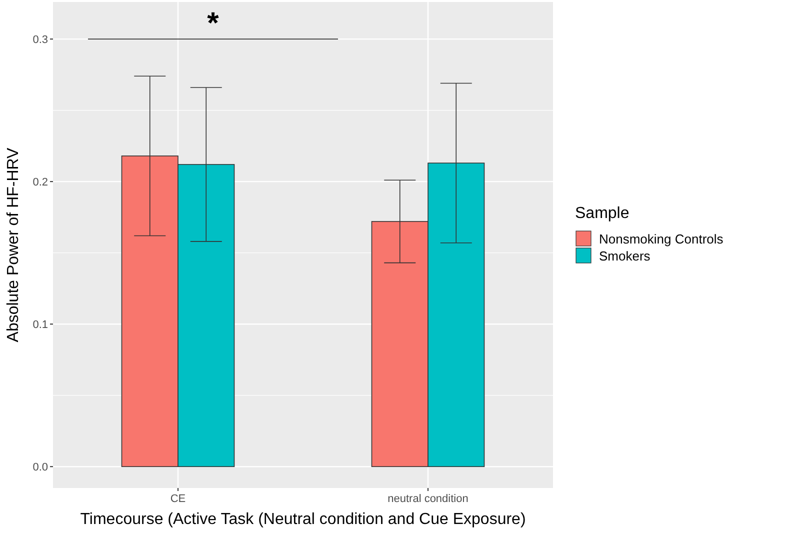 The height and width of the screenshot is (537, 800). I want to click on legend-title: Sample, so click(602, 213).